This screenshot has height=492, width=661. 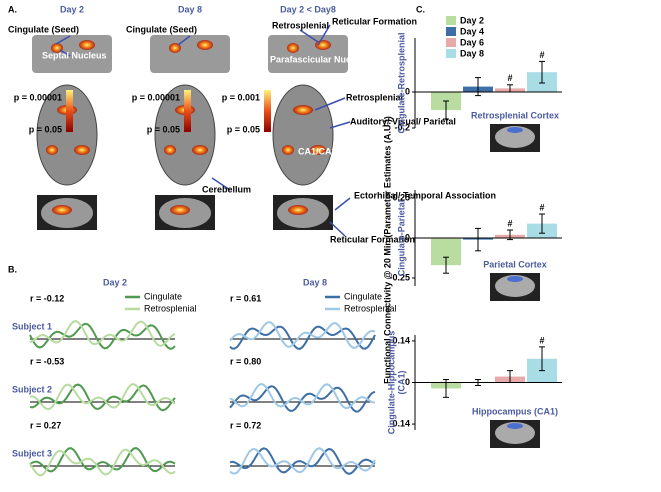 What do you see at coordinates (45, 425) in the screenshot?
I see `label: r = 0.27` at bounding box center [45, 425].